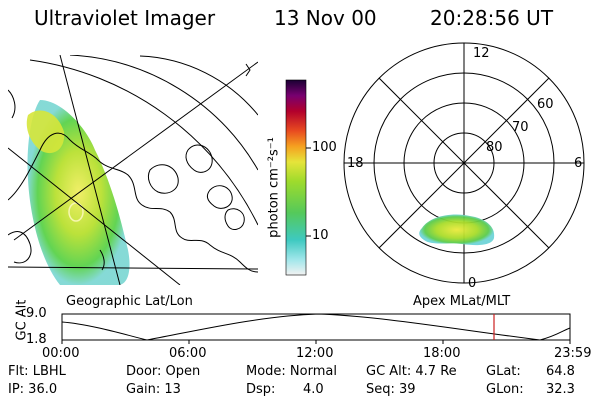 This screenshot has height=400, width=600. What do you see at coordinates (61, 353) in the screenshot?
I see `x-tick-label: 00:00` at bounding box center [61, 353].